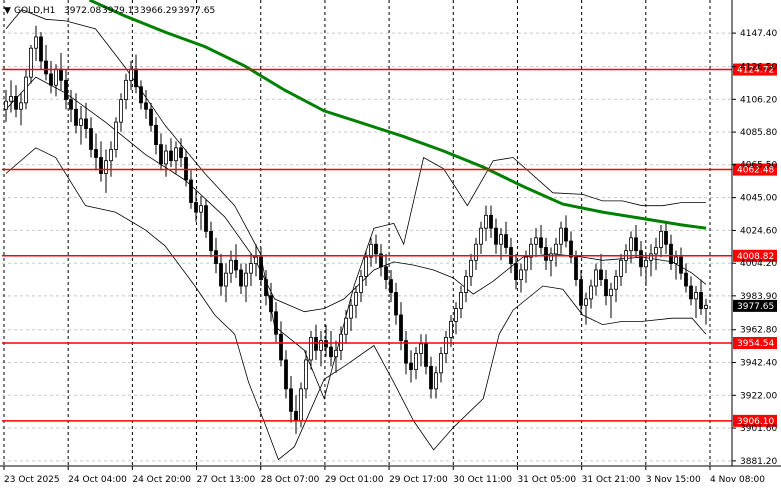 This screenshot has height=489, width=781. I want to click on current-price-marker: 3977.65, so click(755, 305).